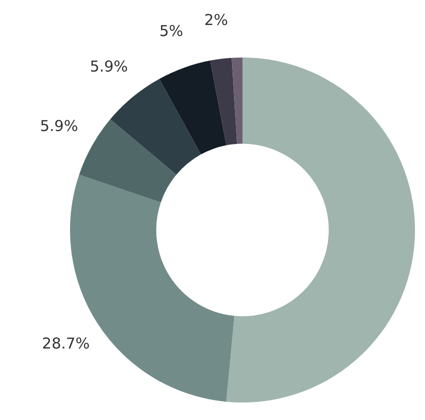 The width and height of the screenshot is (425, 420). I want to click on data-label: 2%, so click(216, 20).